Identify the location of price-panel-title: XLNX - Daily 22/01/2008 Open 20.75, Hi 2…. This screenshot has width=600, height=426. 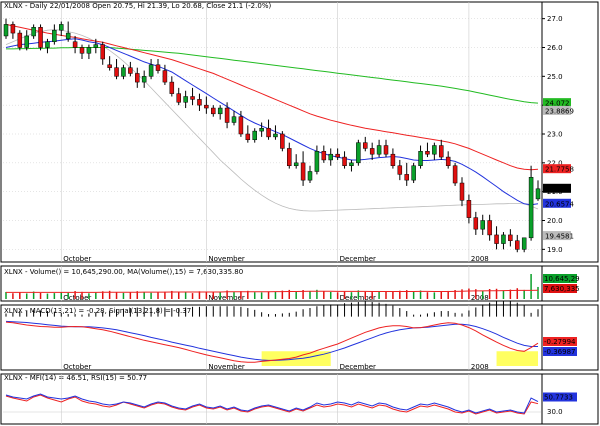
(137, 6).